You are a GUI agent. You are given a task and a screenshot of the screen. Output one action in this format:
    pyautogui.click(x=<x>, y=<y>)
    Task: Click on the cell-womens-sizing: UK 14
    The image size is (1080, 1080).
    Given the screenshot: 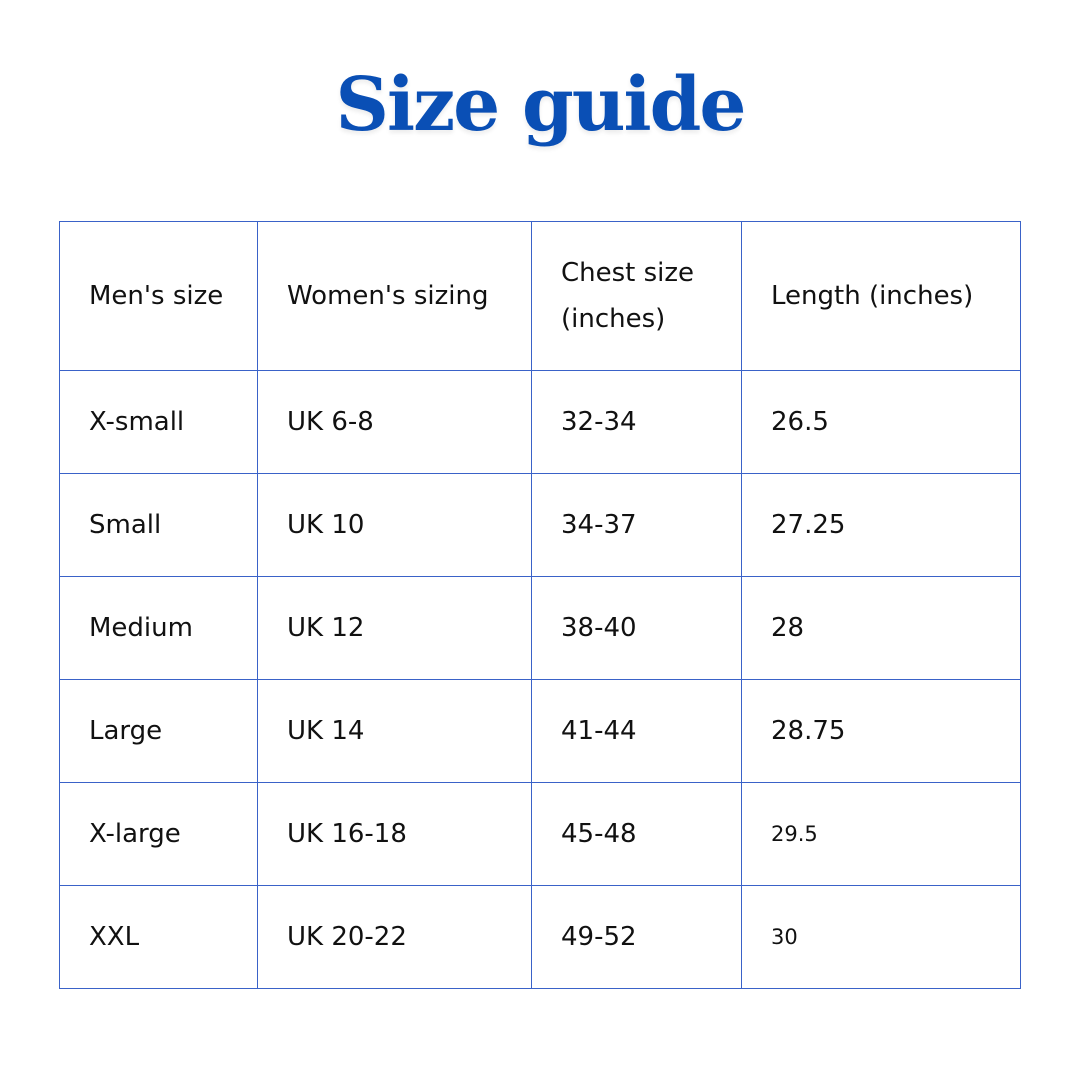 What is the action you would take?
    pyautogui.click(x=394, y=731)
    